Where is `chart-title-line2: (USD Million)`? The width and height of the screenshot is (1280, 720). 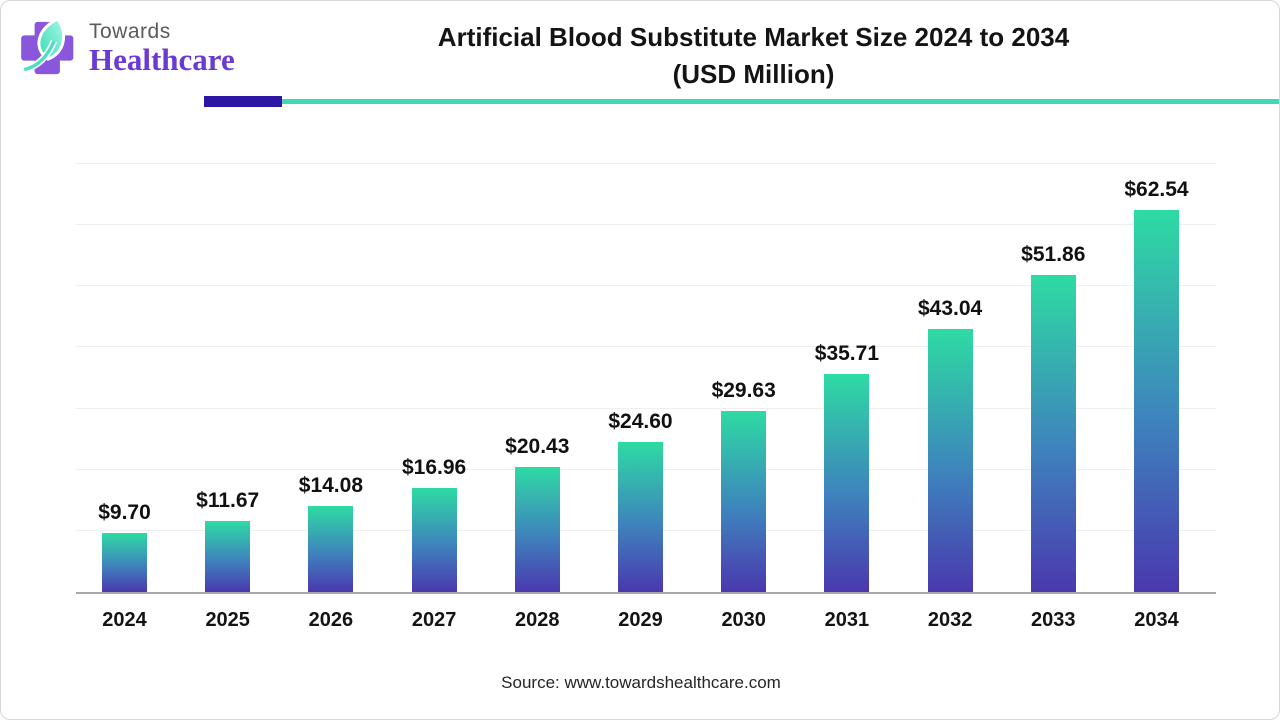
chart-title-line2: (USD Million) is located at coordinates (753, 74).